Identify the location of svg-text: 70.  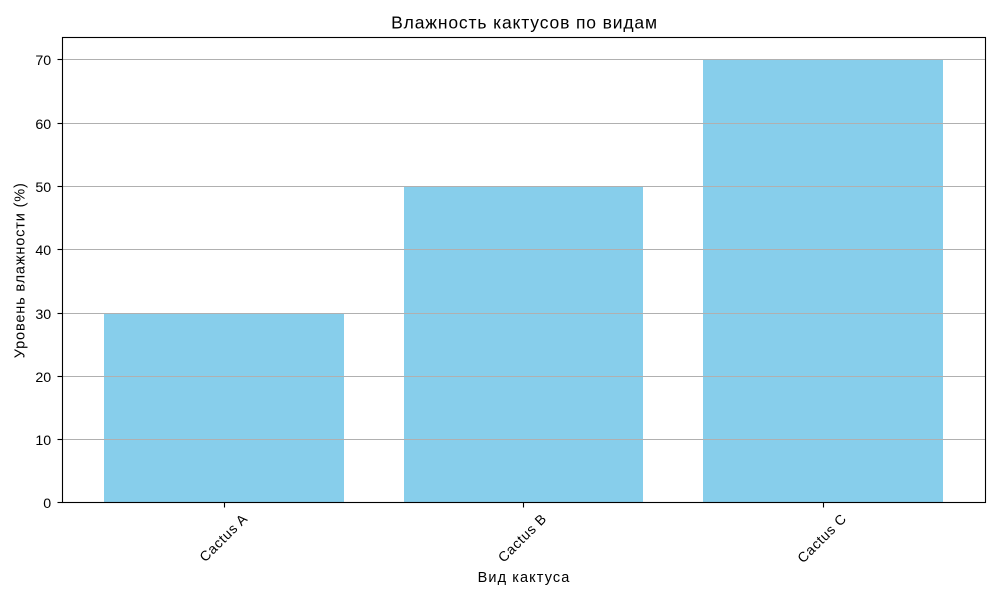
(43, 61).